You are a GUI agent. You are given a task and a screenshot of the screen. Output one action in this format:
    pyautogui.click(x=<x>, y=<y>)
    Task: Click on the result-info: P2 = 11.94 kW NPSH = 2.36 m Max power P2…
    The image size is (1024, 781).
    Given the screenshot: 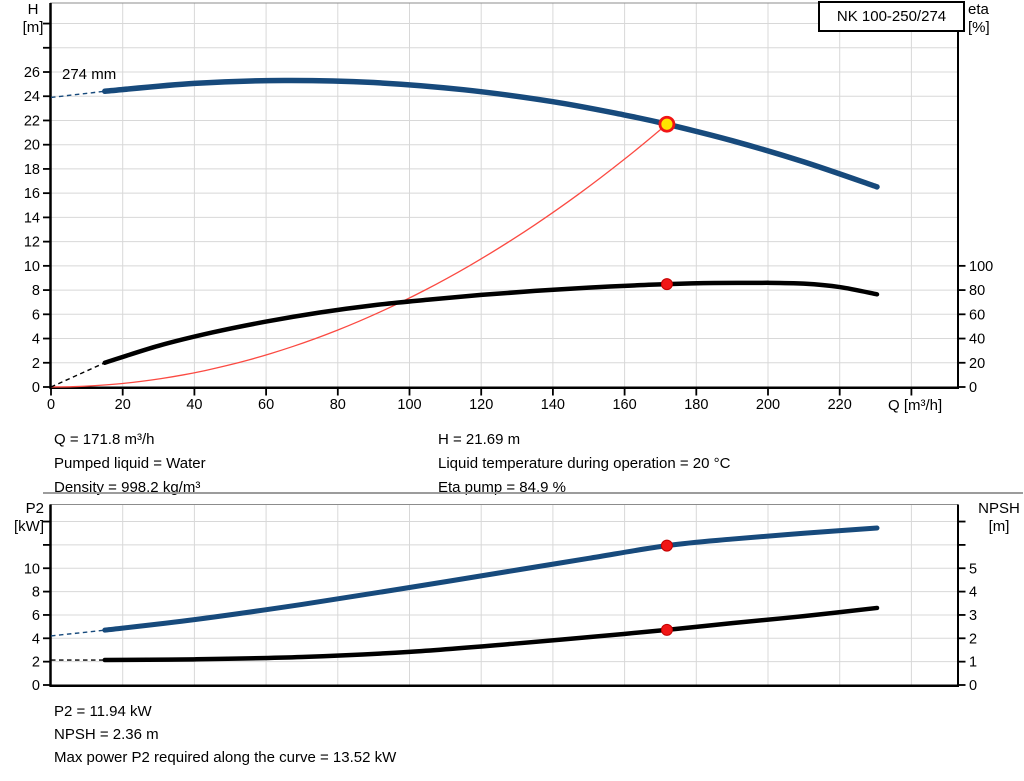 What is the action you would take?
    pyautogui.click(x=225, y=734)
    